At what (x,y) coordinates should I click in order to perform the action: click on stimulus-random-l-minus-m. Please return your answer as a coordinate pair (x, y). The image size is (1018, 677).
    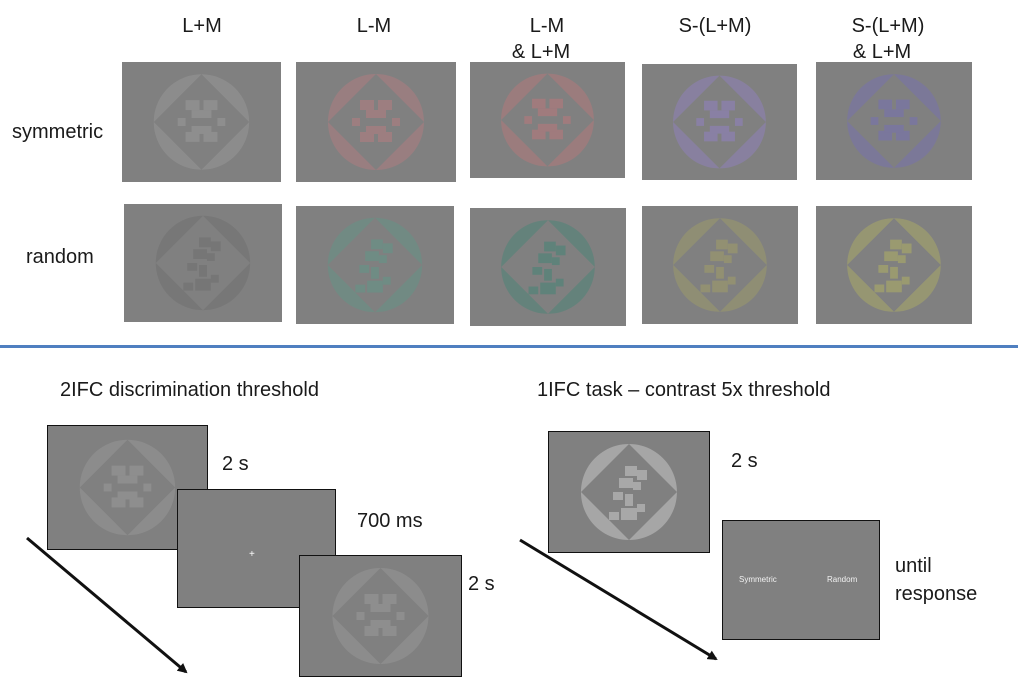
    Looking at the image, I should click on (375, 265).